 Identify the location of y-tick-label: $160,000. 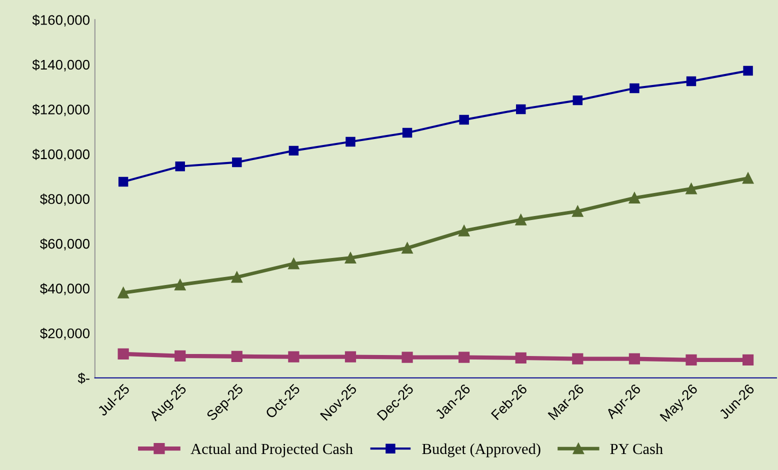
(61, 20).